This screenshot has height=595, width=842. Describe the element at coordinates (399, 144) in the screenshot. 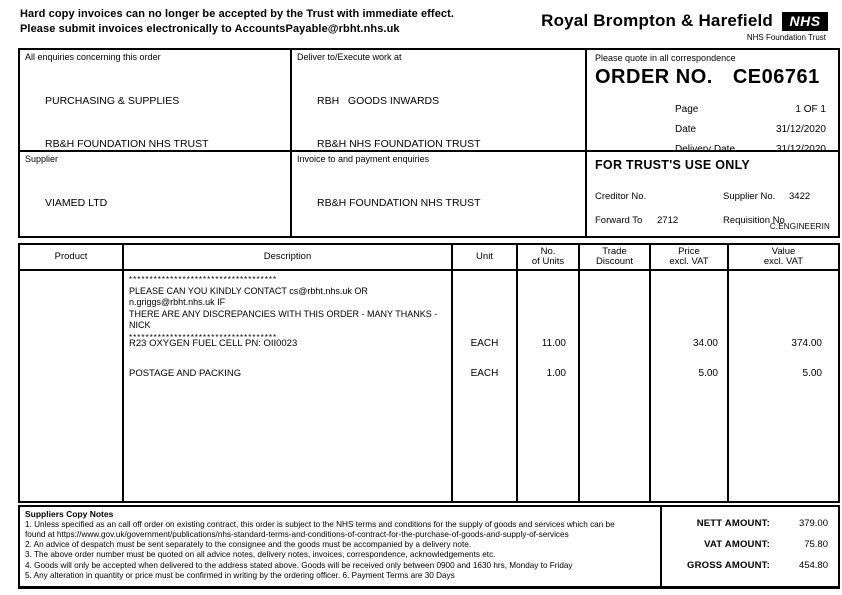

I see `address-line: RB&H NHS FOUNDATION TRUST` at that location.